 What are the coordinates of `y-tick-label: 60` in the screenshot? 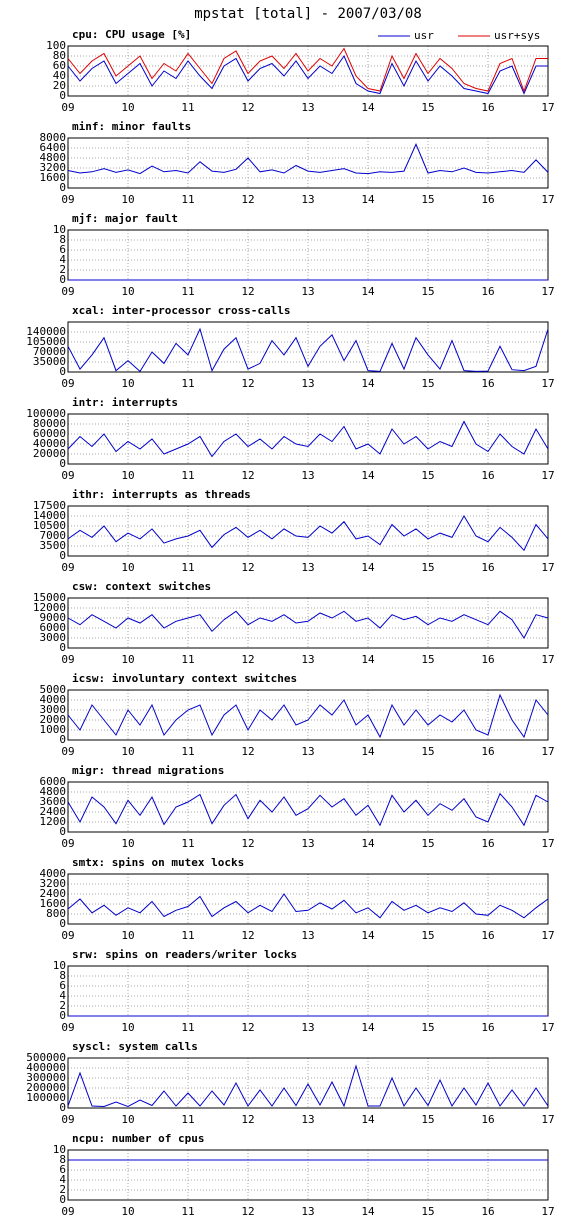 It's located at (59, 65).